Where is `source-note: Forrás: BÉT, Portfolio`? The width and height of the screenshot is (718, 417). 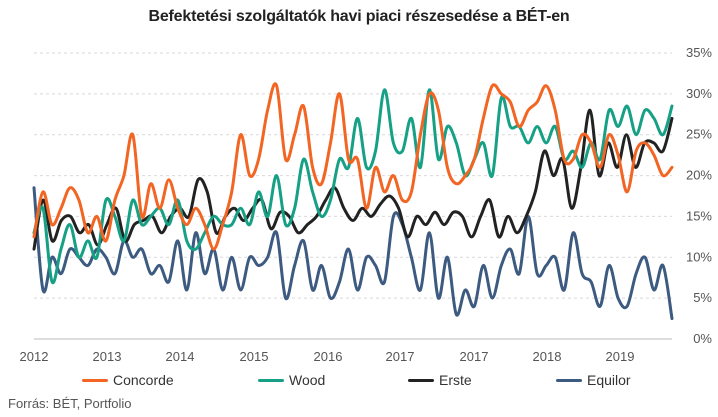 source-note: Forrás: BÉT, Portfolio is located at coordinates (70, 403).